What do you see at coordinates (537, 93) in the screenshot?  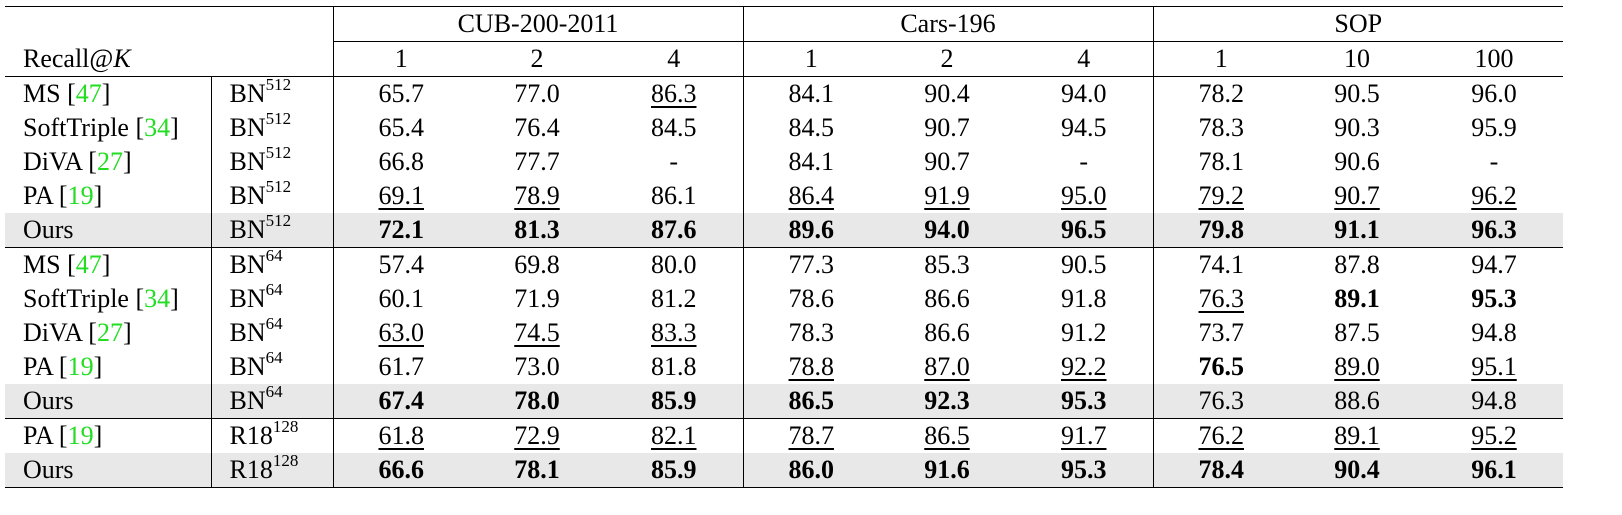 I see `value-cell: 77.0` at bounding box center [537, 93].